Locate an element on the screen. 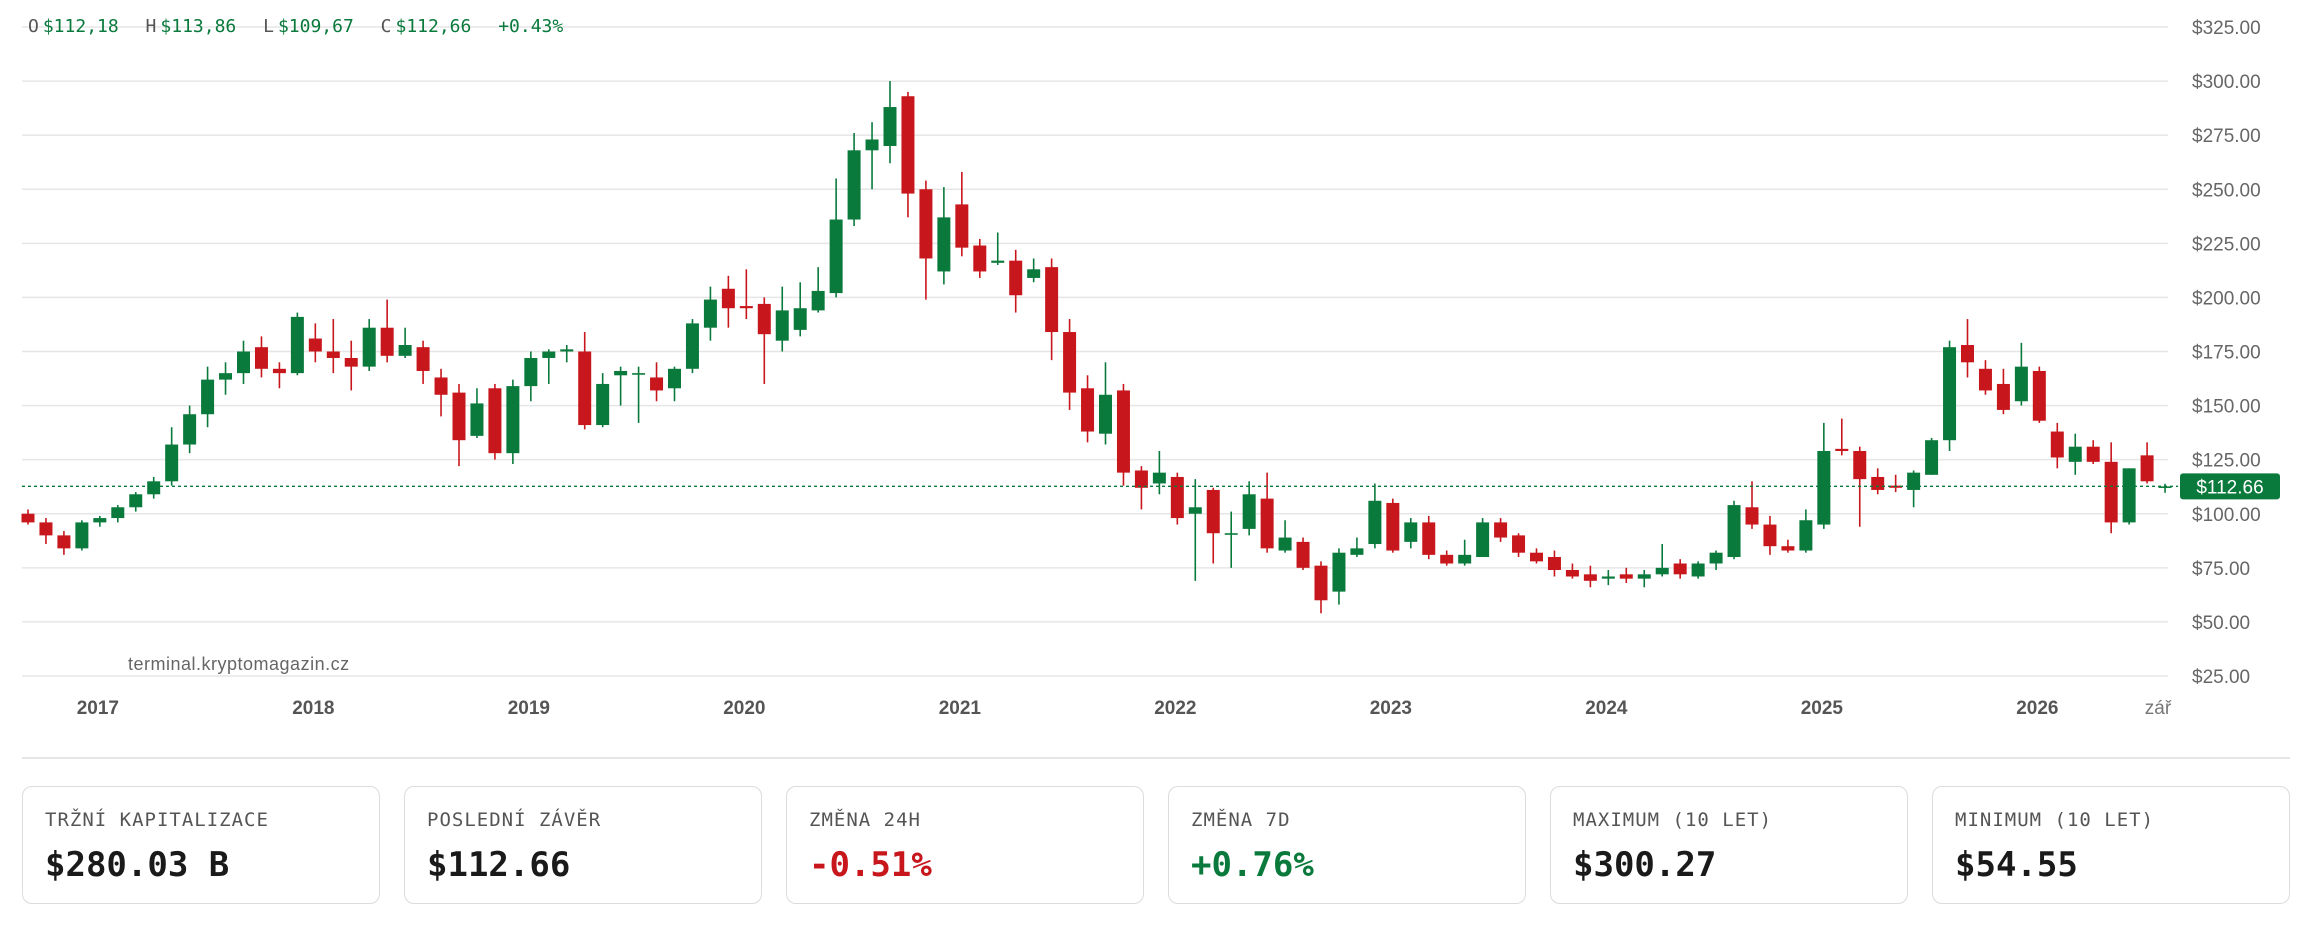  stat-label: MINIMUM (10 LET) is located at coordinates (2055, 820).